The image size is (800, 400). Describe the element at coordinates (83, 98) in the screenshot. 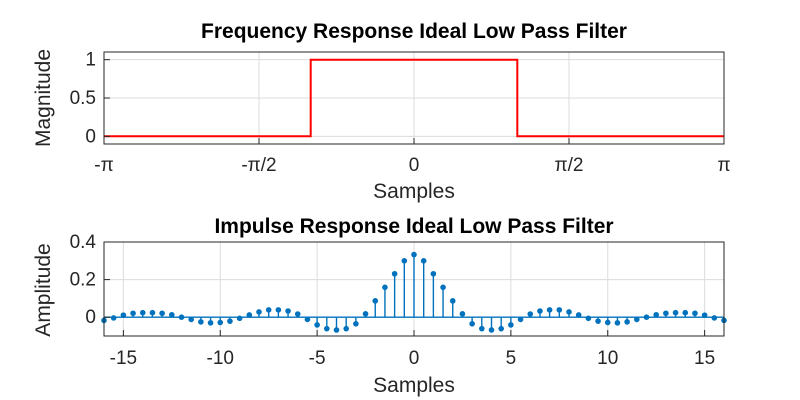

I see `y-tick-label: 0.5` at that location.